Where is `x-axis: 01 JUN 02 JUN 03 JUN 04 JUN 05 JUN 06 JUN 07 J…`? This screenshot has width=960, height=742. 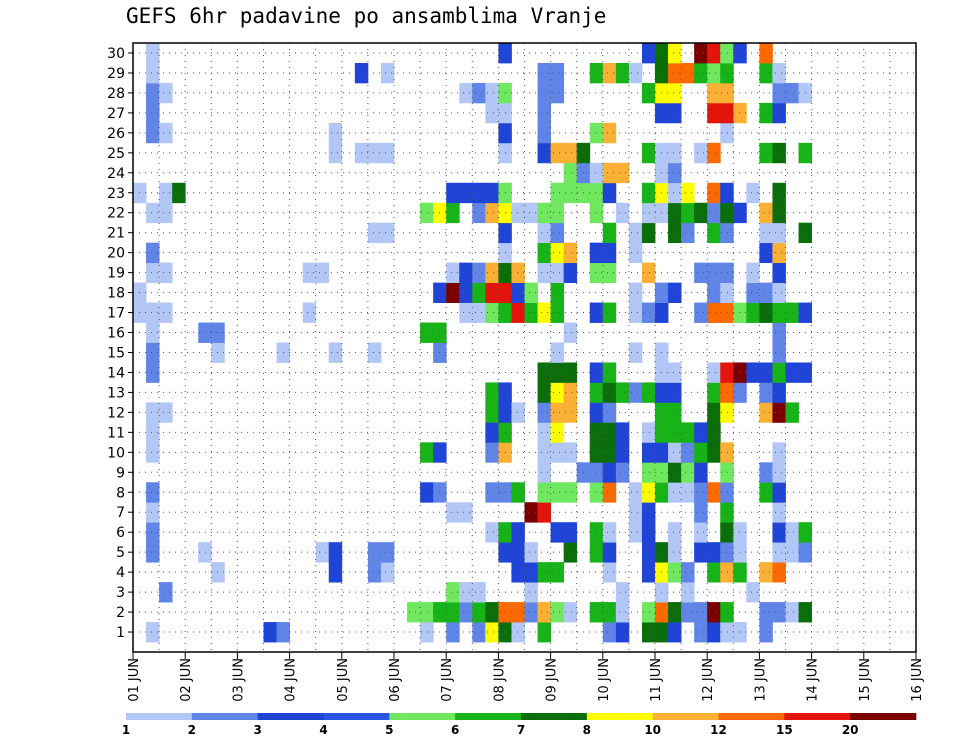 x-axis: 01 JUN 02 JUN 03 JUN 04 JUN 05 JUN 06 JUN 07 J… is located at coordinates (526, 677).